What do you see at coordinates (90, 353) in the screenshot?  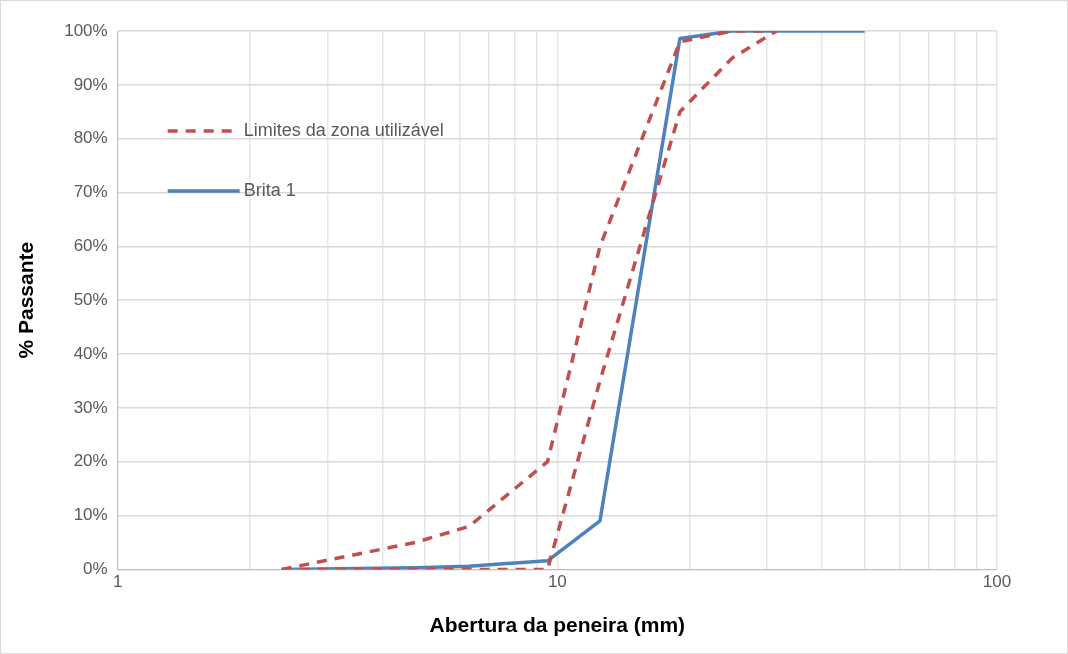 I see `y-tick-label: 40%` at bounding box center [90, 353].